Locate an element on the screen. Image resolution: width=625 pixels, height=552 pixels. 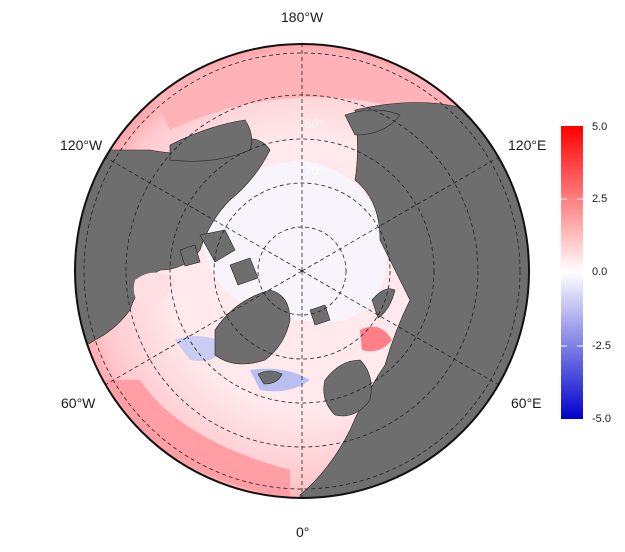
lon-label-60e: 60°E is located at coordinates (526, 403).